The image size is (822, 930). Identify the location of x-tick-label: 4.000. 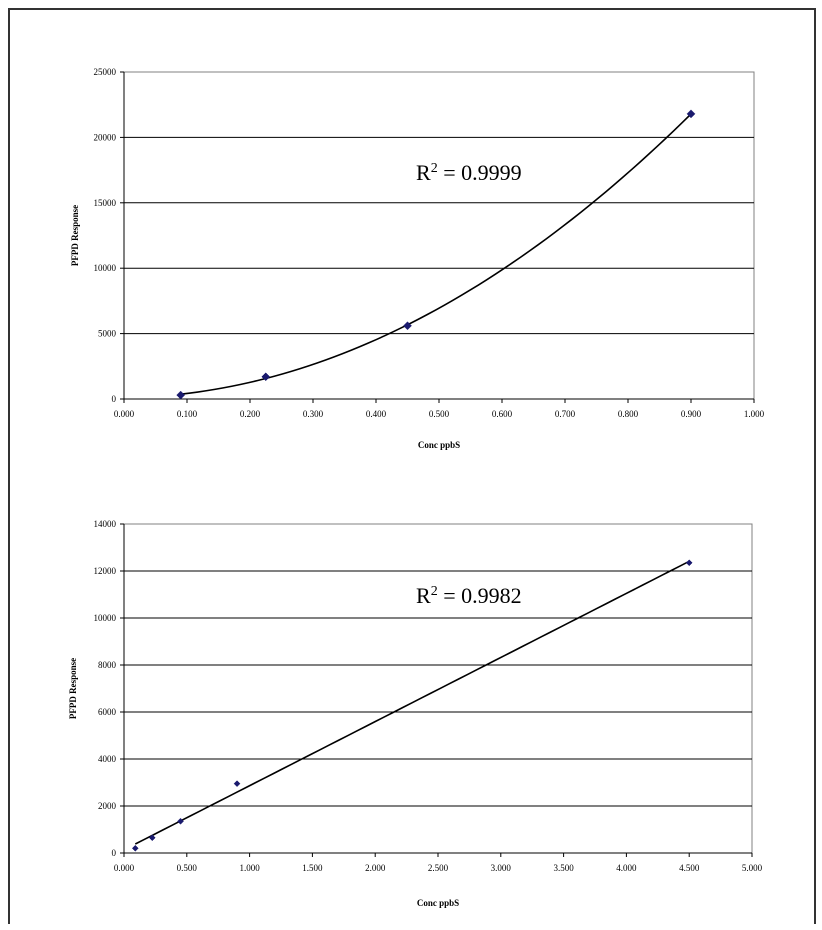
(626, 868).